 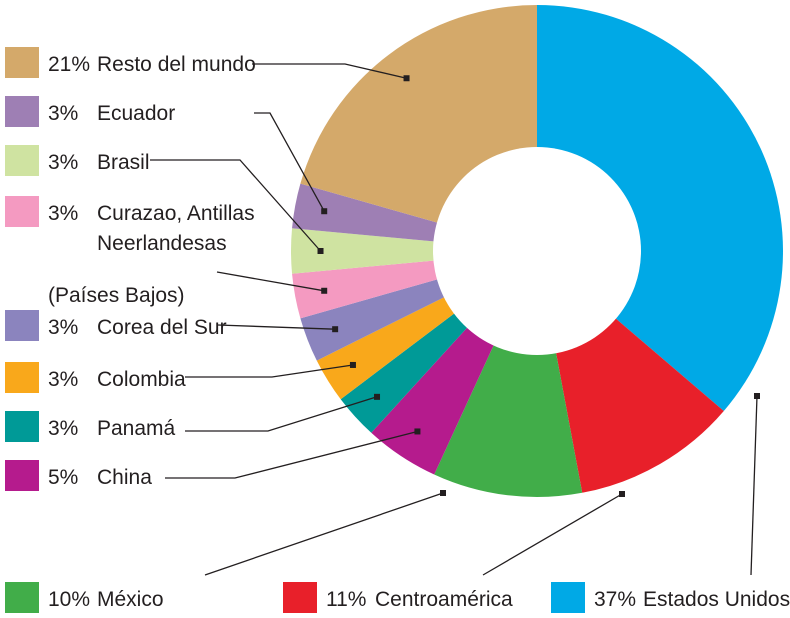 What do you see at coordinates (63, 379) in the screenshot?
I see `legend-percent-colombia: 3%` at bounding box center [63, 379].